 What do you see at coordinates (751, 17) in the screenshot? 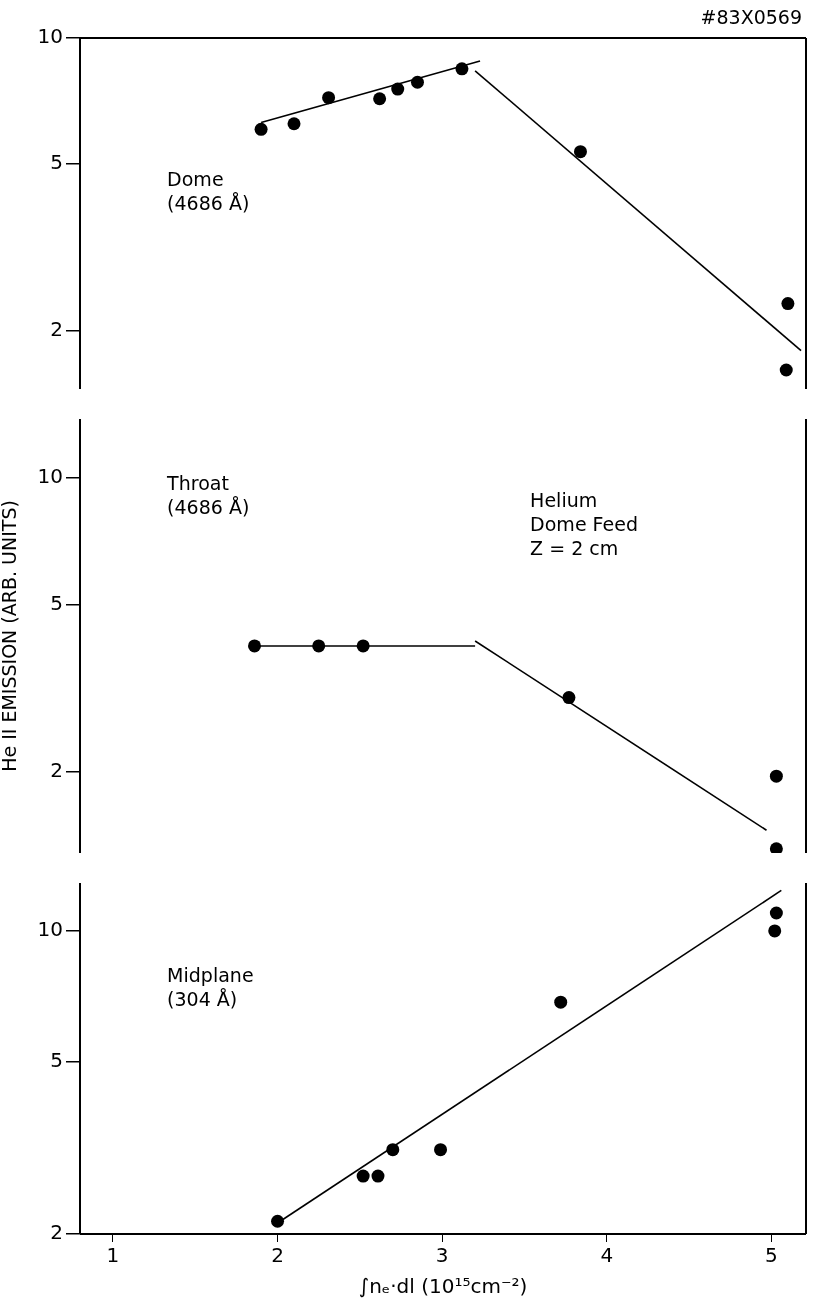
I see `text: #83X0569` at bounding box center [751, 17].